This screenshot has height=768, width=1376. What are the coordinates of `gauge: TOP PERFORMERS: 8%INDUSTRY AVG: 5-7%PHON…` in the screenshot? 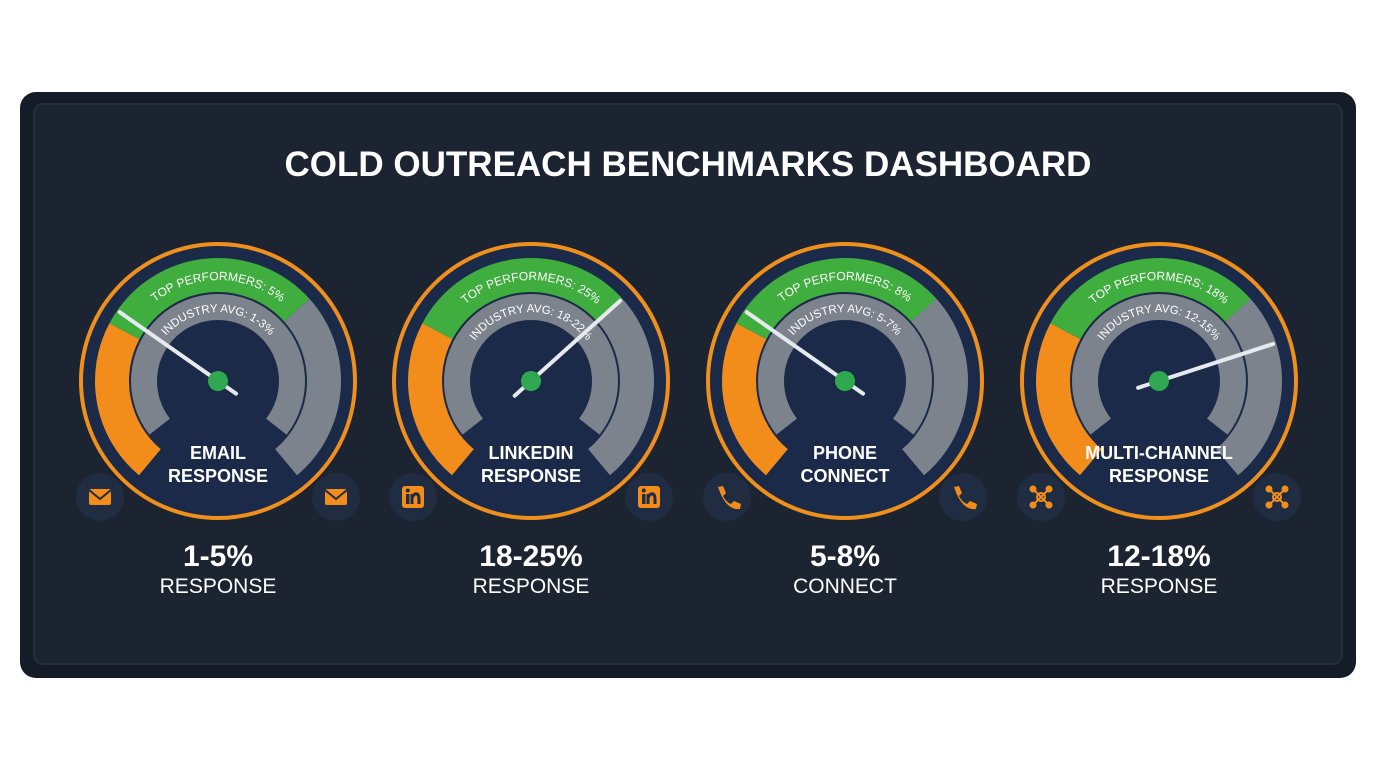 It's located at (845, 420).